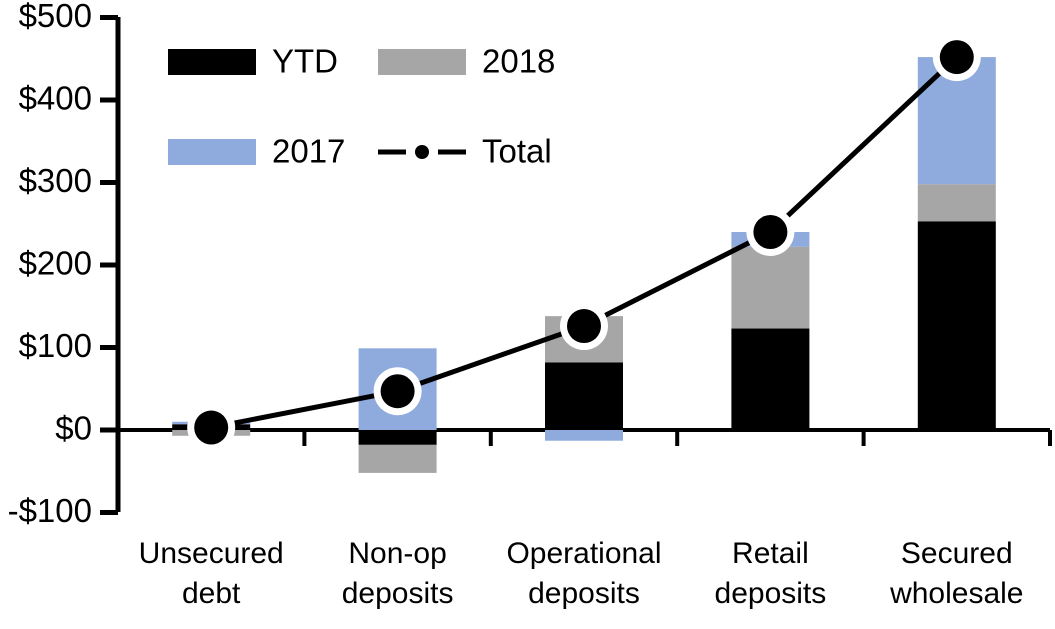 This screenshot has width=1055, height=629. I want to click on y-axis: -$100 $0 $100 $200 $300 $400 $500, so click(64, 264).